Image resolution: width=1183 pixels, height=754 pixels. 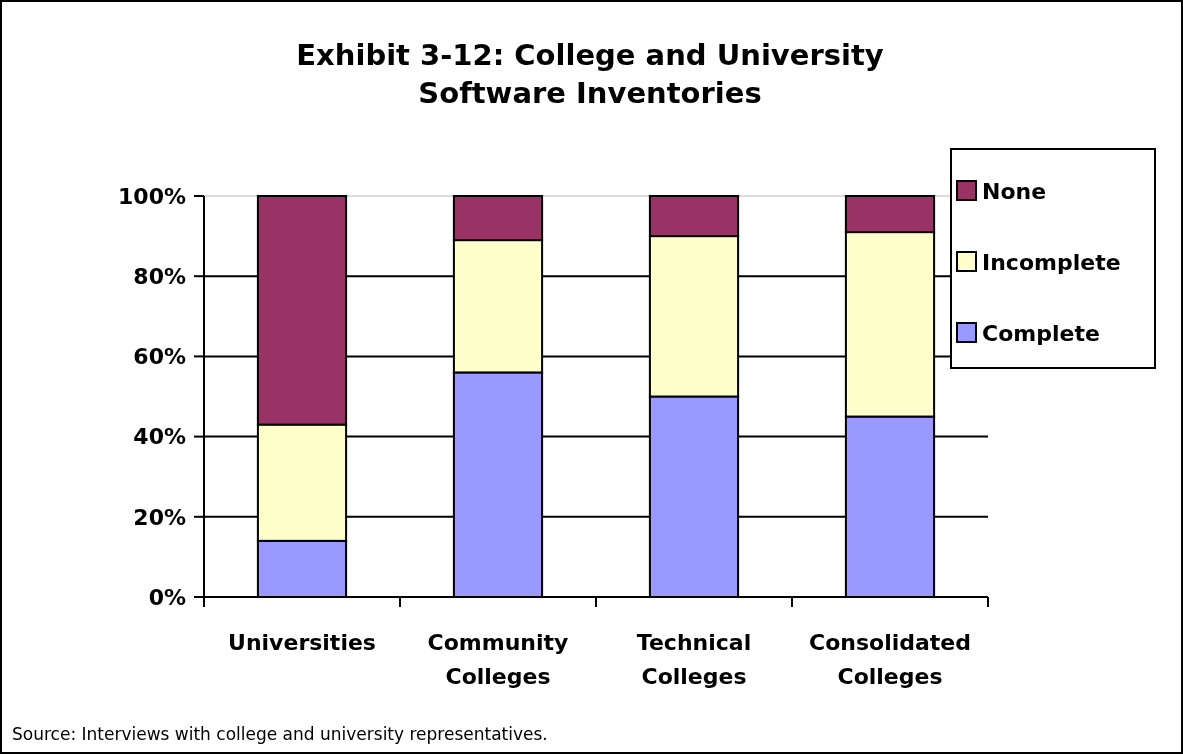 What do you see at coordinates (152, 196) in the screenshot?
I see `y-tick-label: 100%` at bounding box center [152, 196].